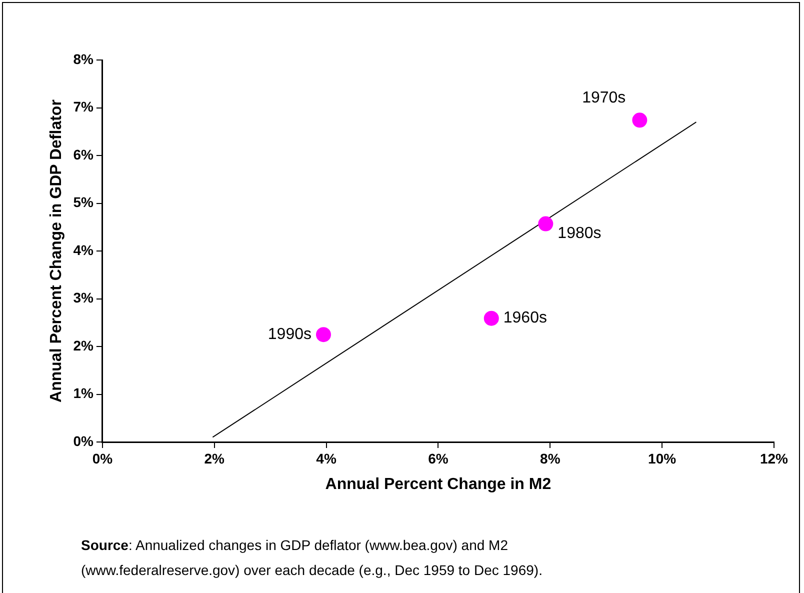 The image size is (804, 593). I want to click on y-tick-label: 6%, so click(83, 154).